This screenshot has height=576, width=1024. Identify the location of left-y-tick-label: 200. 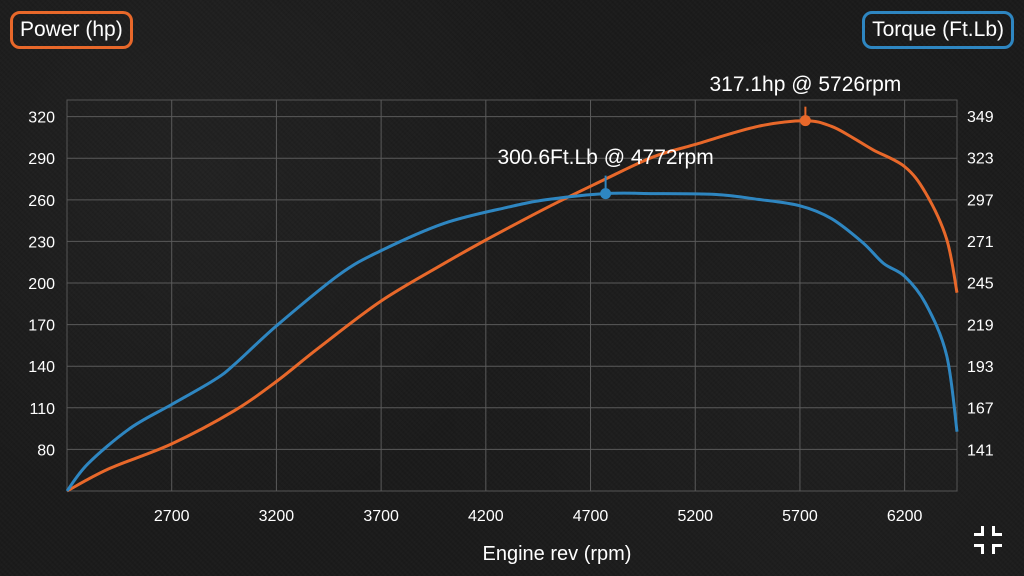
(41, 284).